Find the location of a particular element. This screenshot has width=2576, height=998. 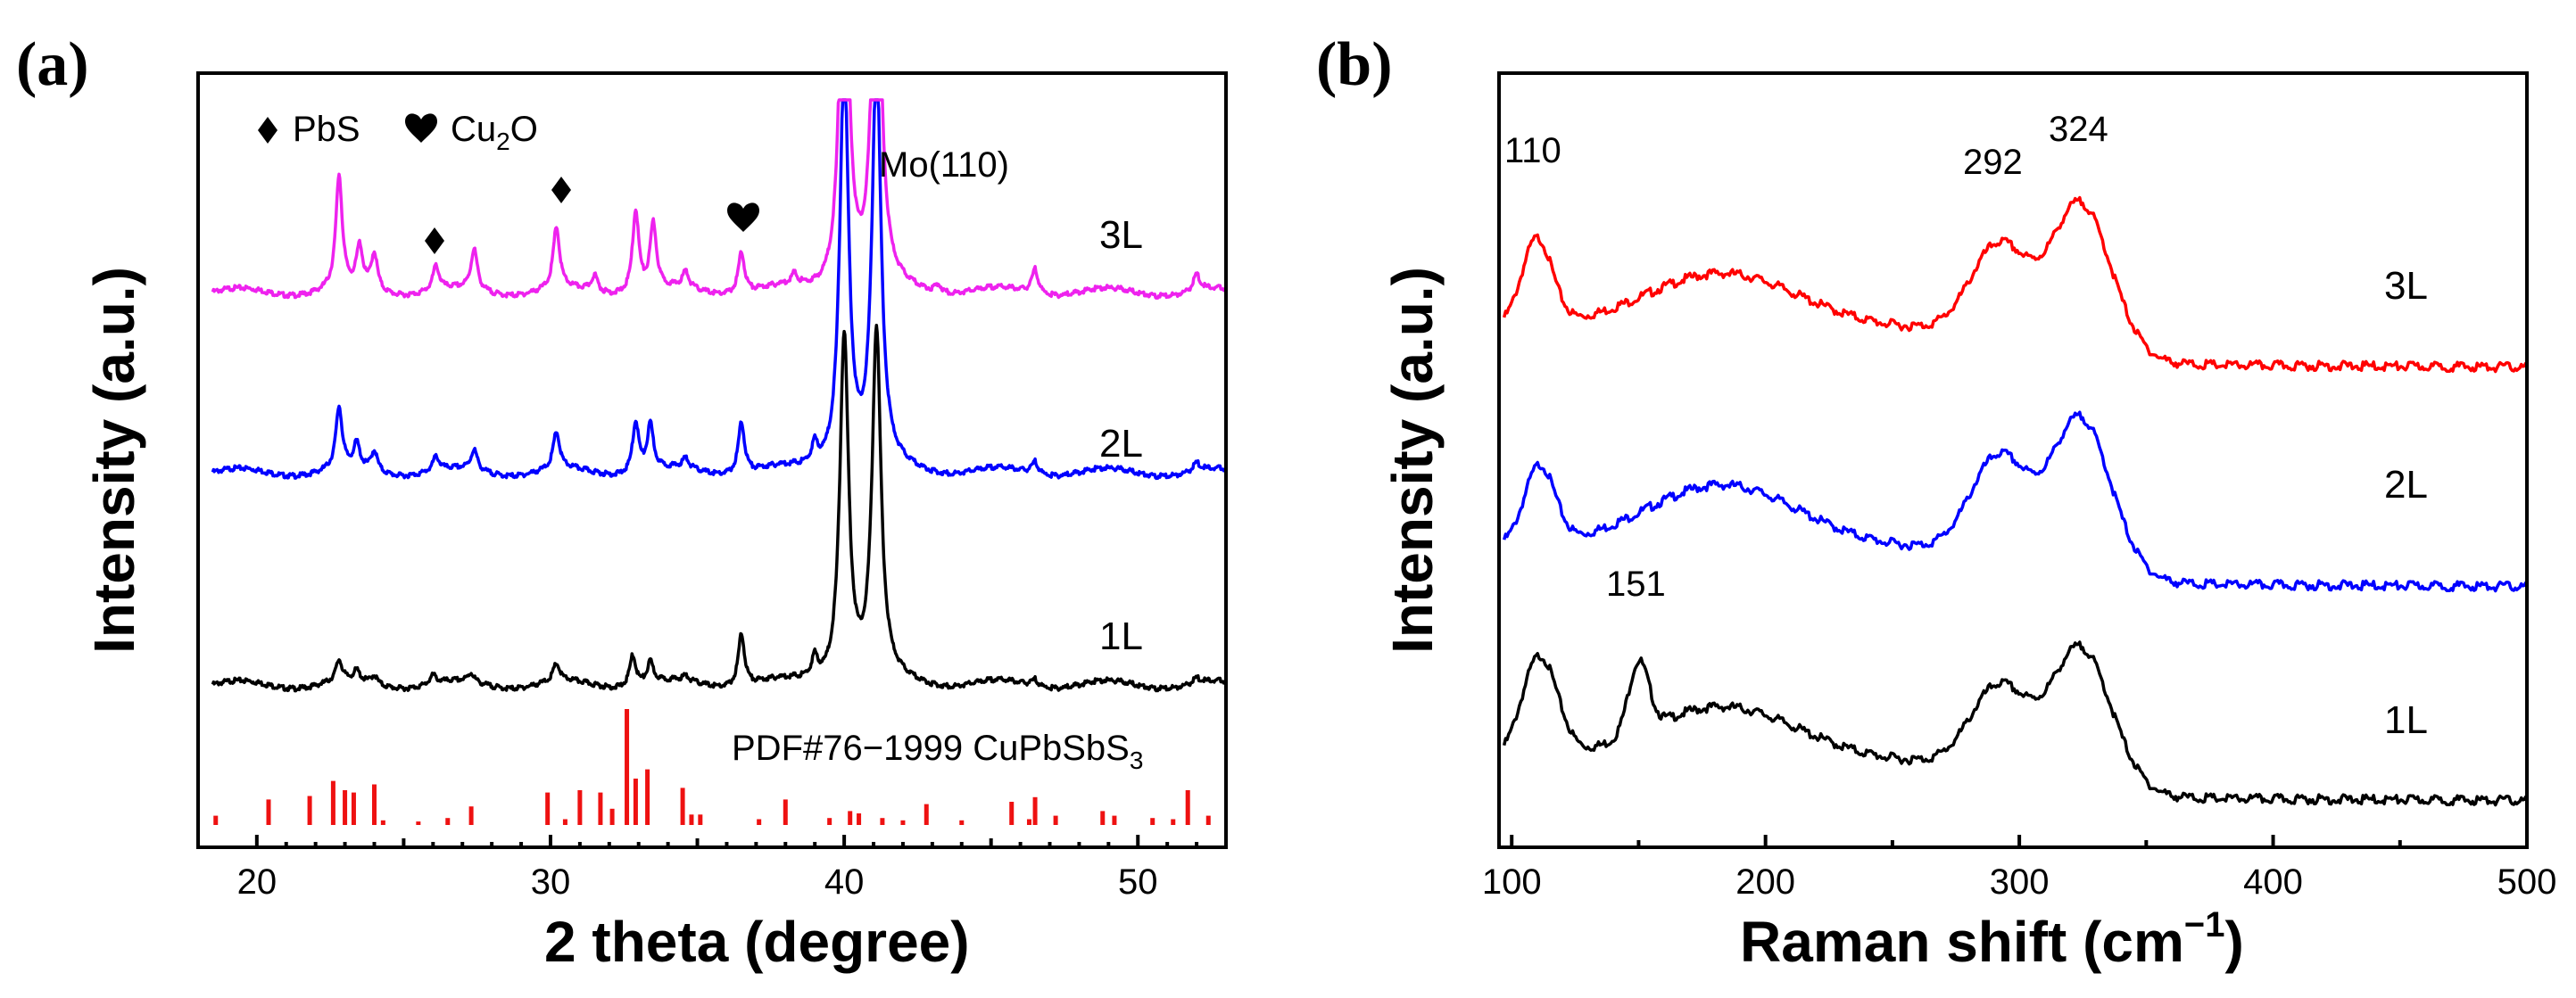

legend-pbs-label: PbS is located at coordinates (326, 129).